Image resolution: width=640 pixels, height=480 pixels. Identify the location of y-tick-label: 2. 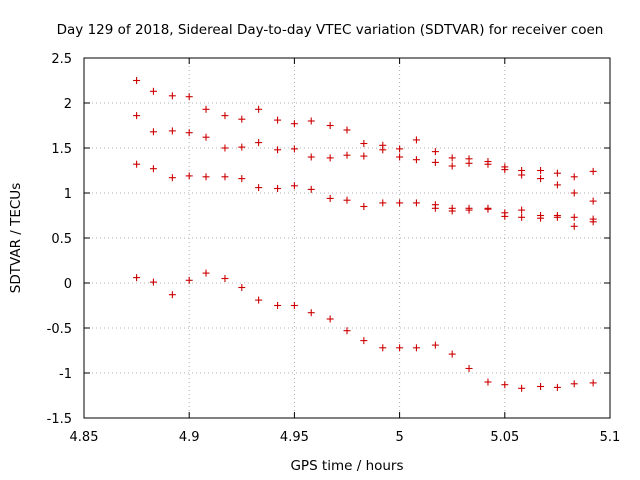
(68, 104).